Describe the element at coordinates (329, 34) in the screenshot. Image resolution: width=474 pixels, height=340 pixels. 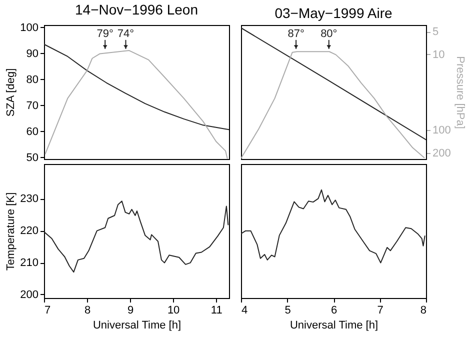
I see `annotation: 80°` at that location.